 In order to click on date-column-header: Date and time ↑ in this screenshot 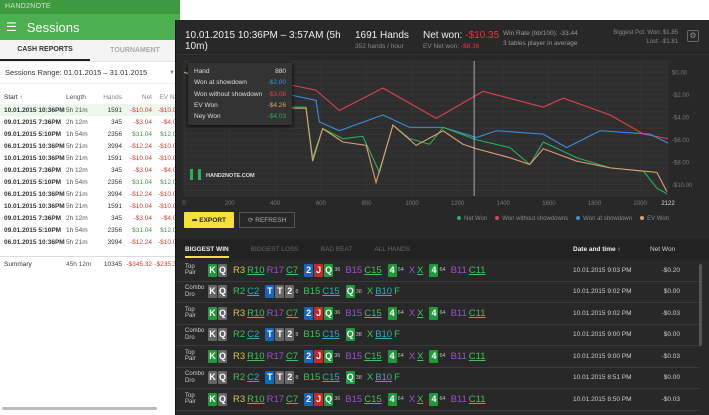, I will do `click(597, 249)`.